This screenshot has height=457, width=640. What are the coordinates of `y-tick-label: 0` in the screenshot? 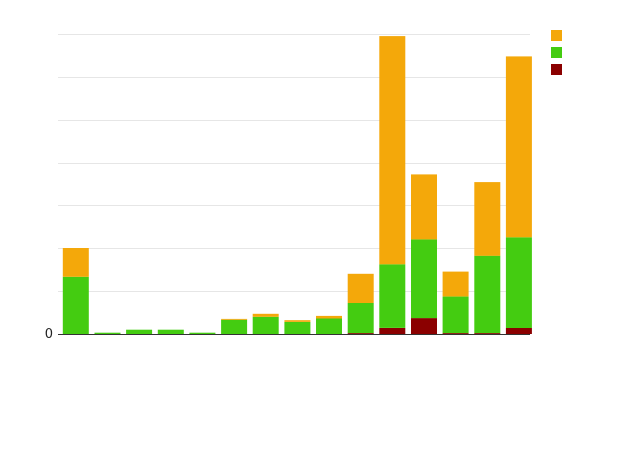 It's located at (49, 334).